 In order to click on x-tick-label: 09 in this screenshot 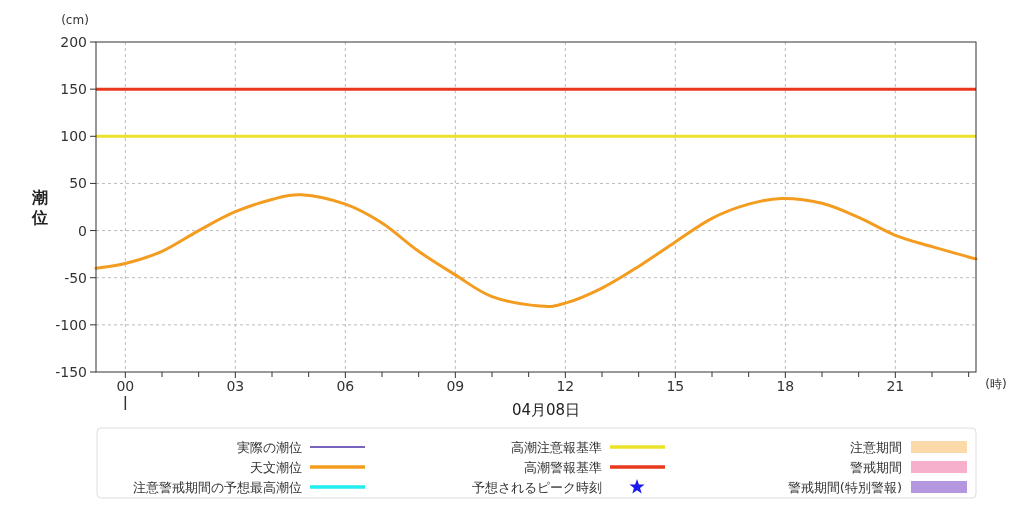, I will do `click(455, 386)`.